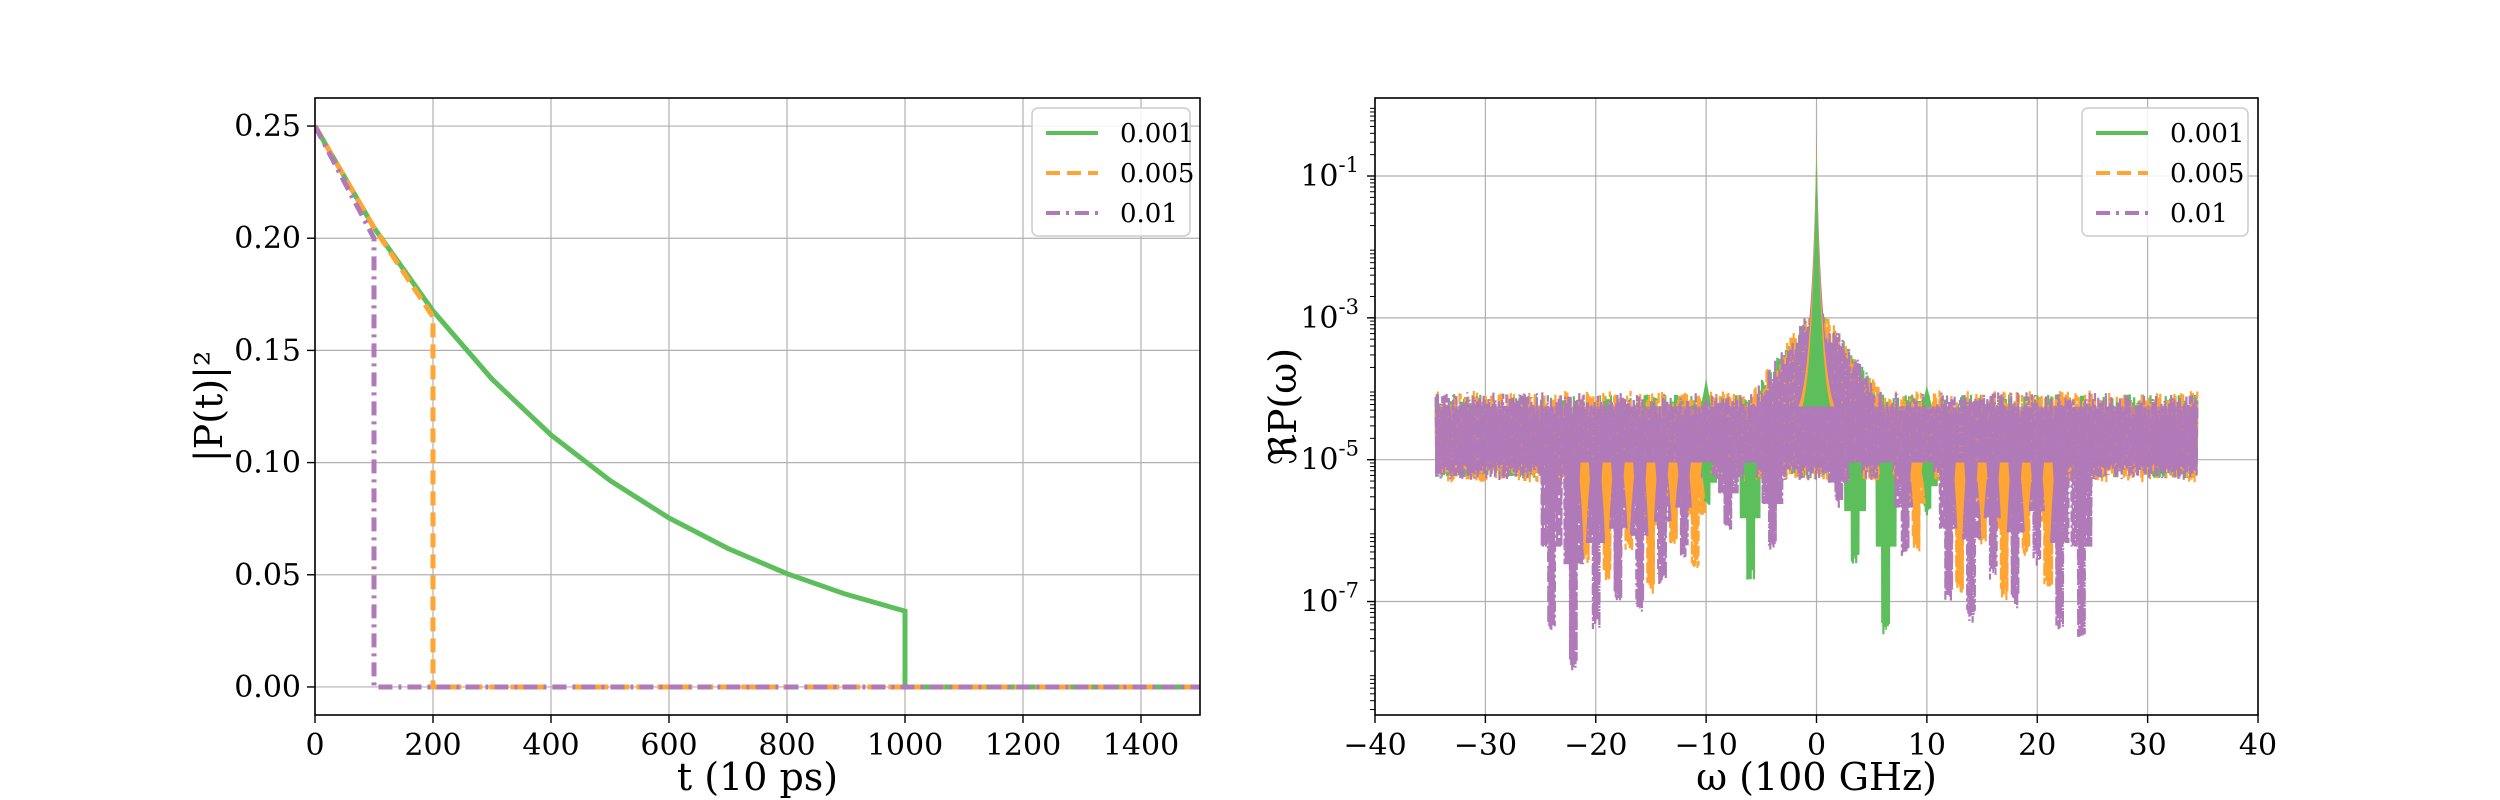 The height and width of the screenshot is (800, 2500). Describe the element at coordinates (550, 745) in the screenshot. I see `x-tick-label: 400` at that location.